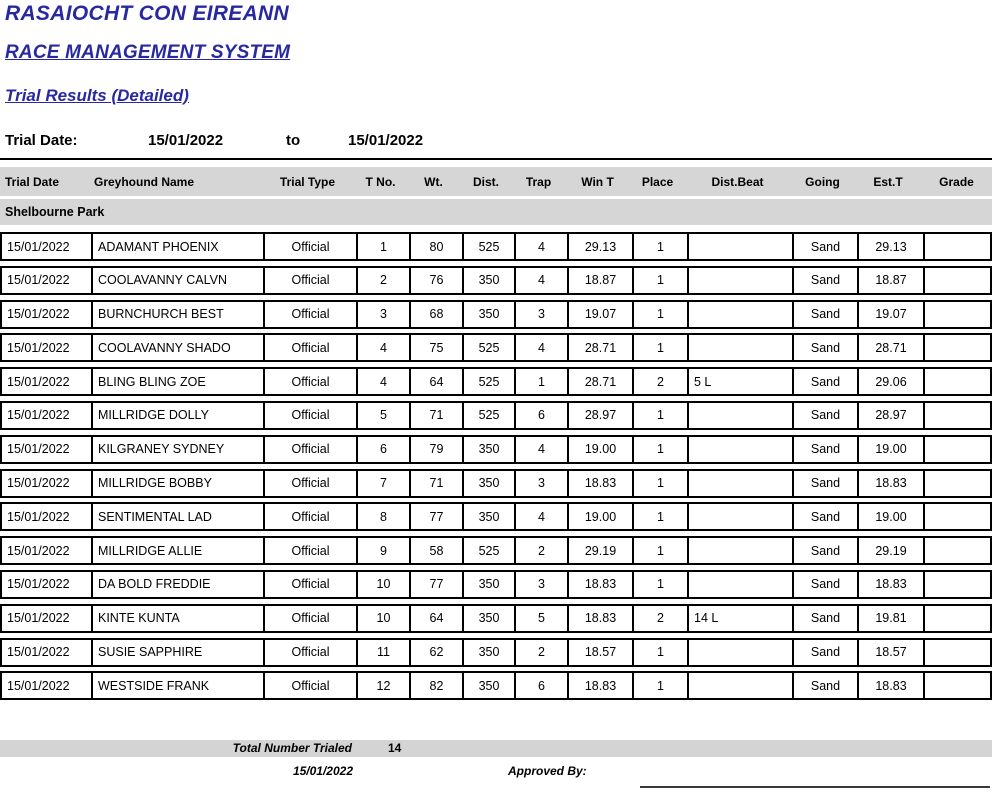  What do you see at coordinates (956, 181) in the screenshot?
I see `column-header-grade: Grade` at bounding box center [956, 181].